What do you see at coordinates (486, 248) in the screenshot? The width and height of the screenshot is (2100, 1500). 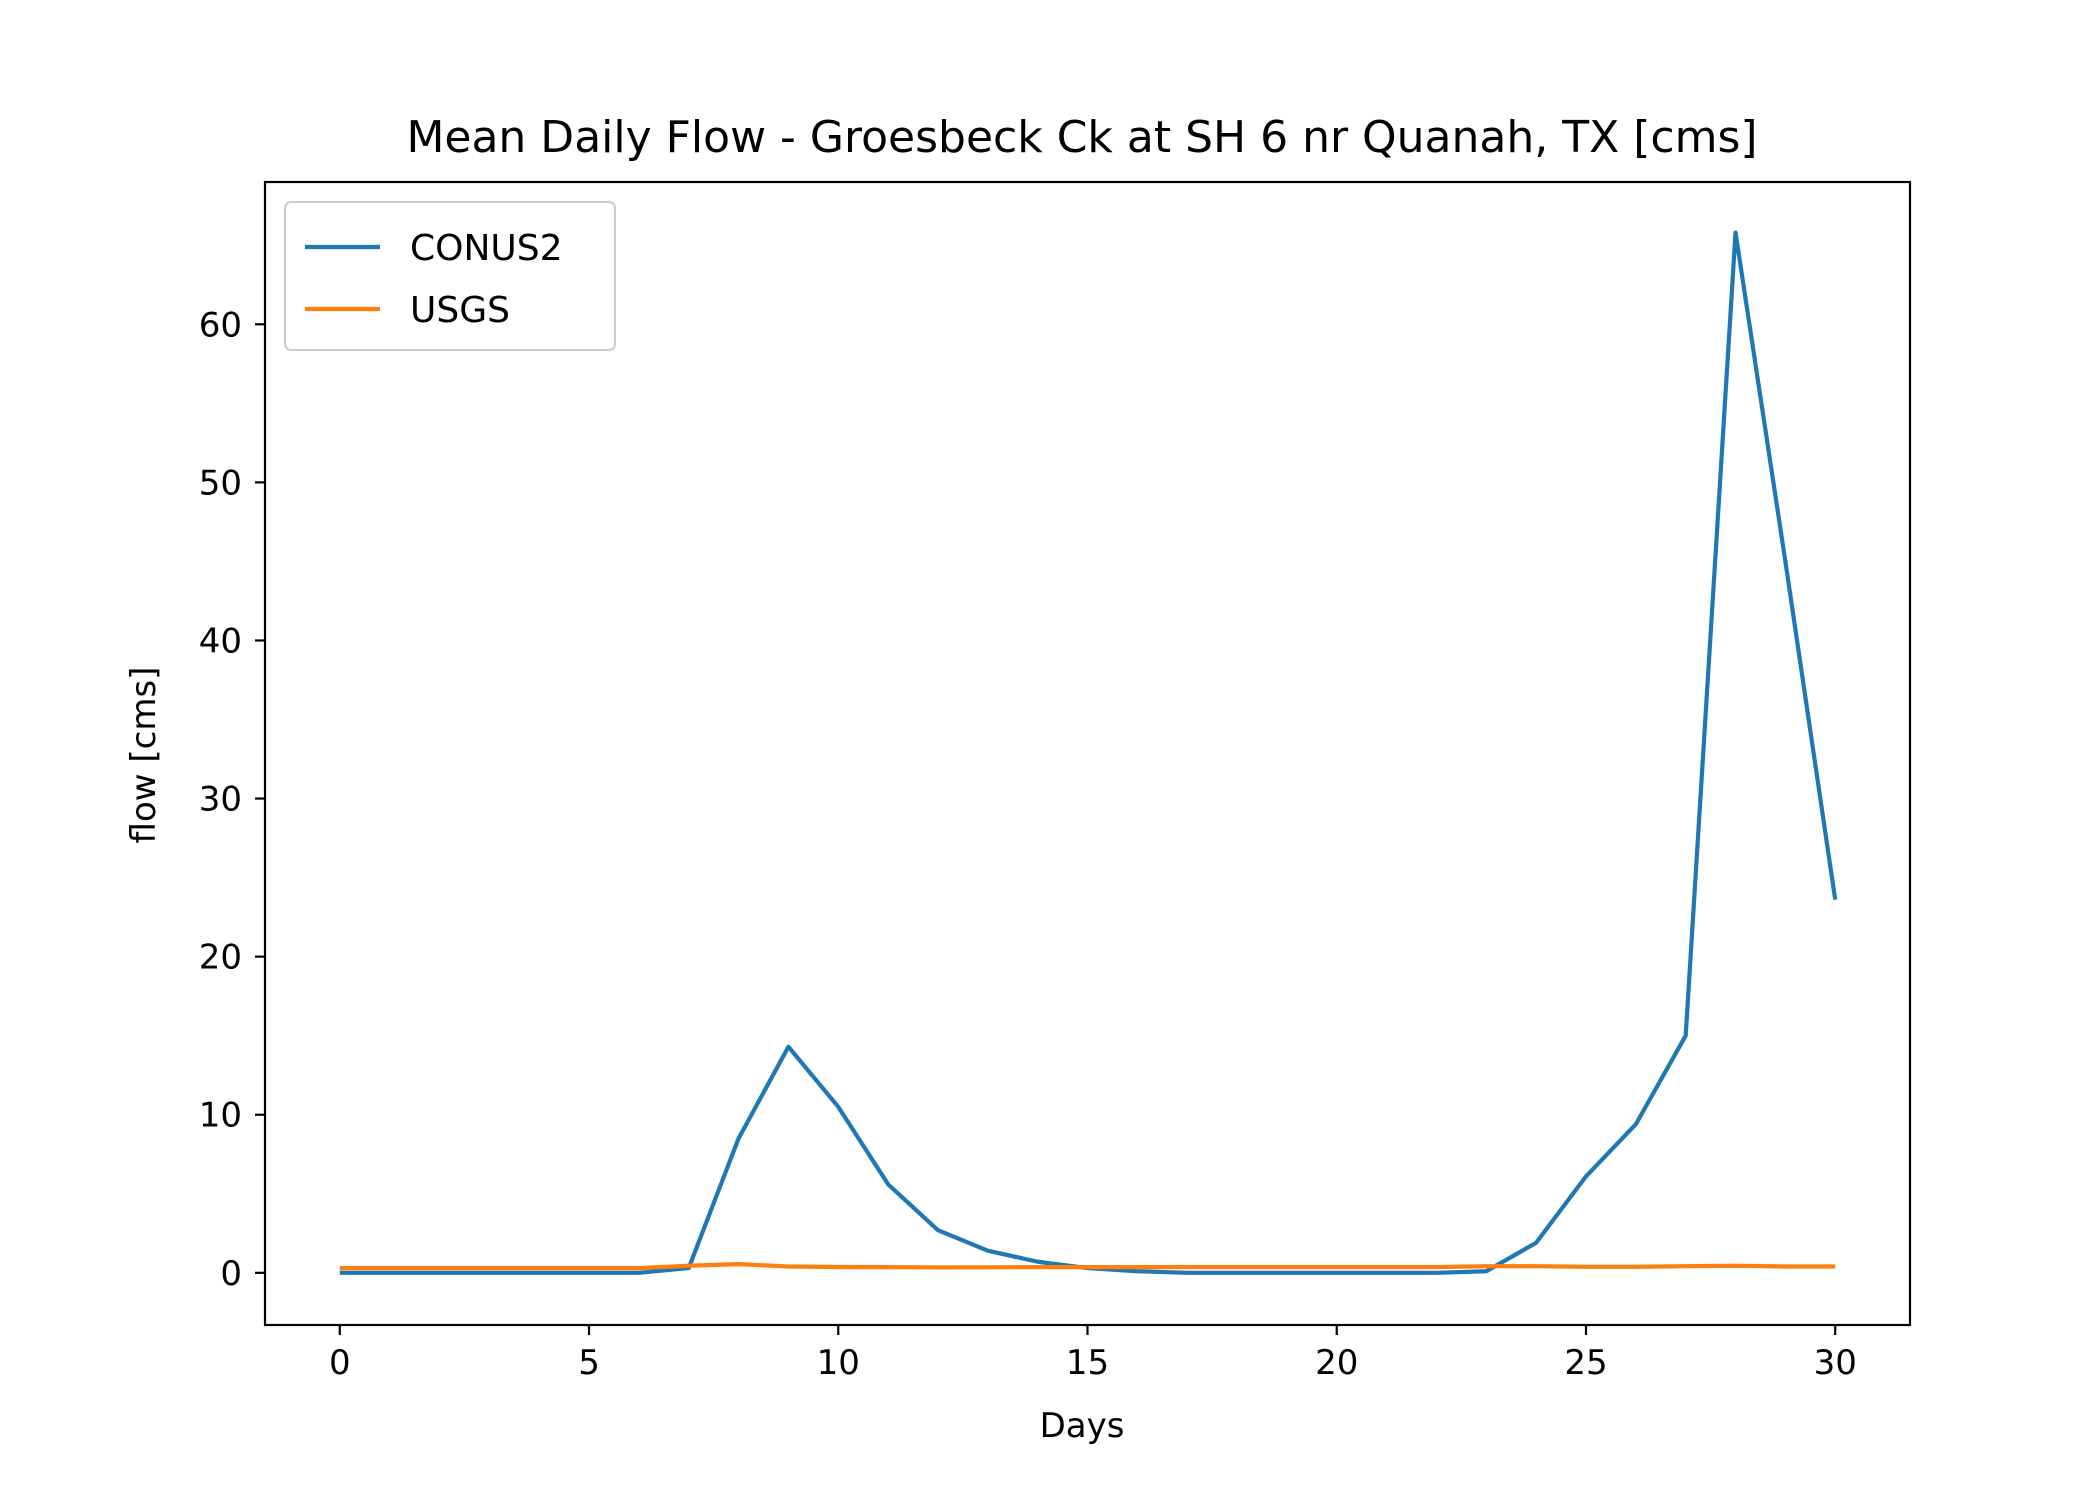 I see `legend-label-conus2: CONUS2` at bounding box center [486, 248].